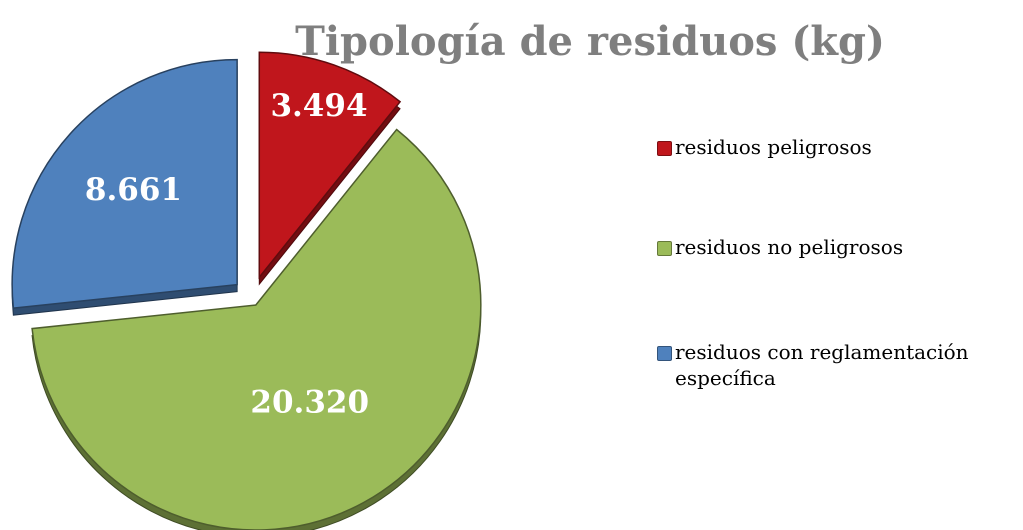  Describe the element at coordinates (789, 247) in the screenshot. I see `legend-label: residuos no peligrosos` at that location.